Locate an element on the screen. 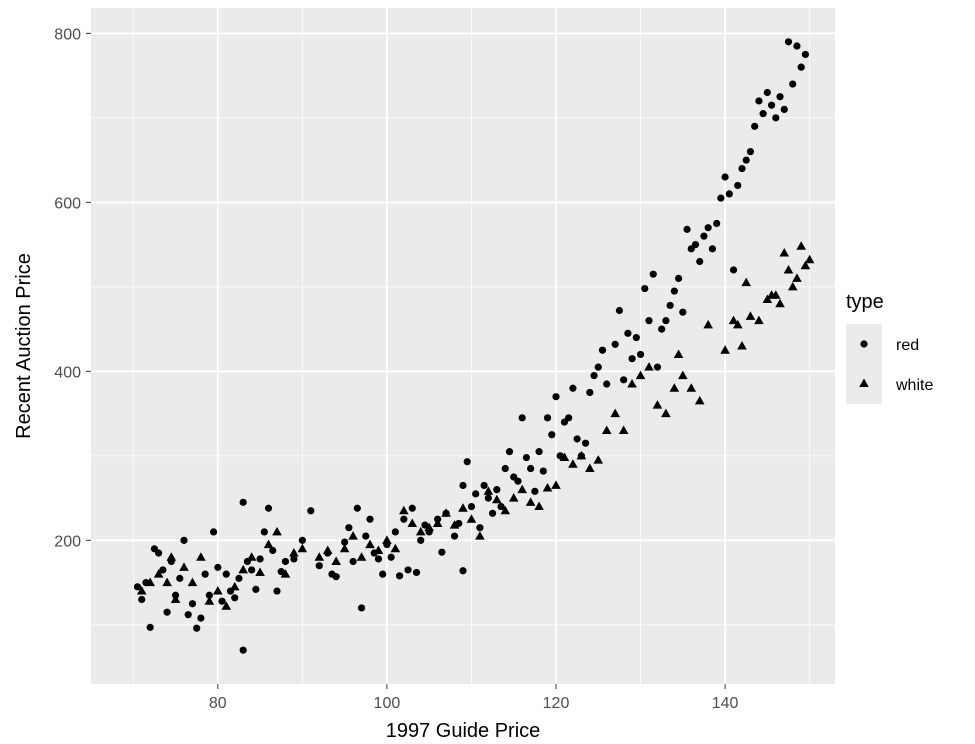 Image resolution: width=975 pixels, height=744 pixels. x-axis-ticks: 80 100 120 140 is located at coordinates (474, 698).